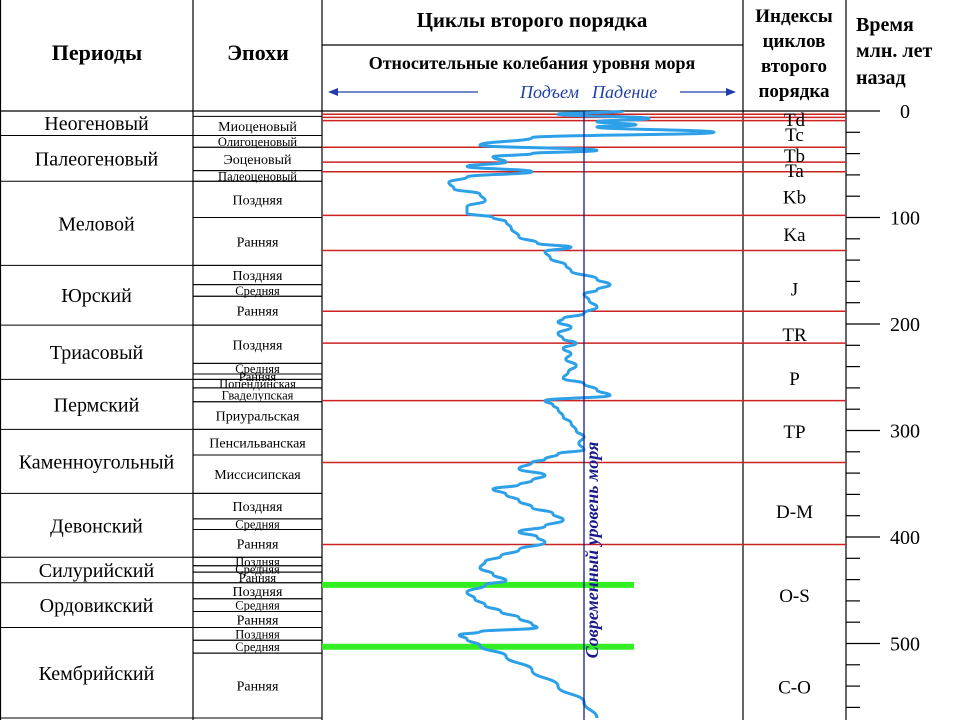 This screenshot has width=960, height=720. What do you see at coordinates (258, 160) in the screenshot?
I see `epoch-label: Эоценовый` at bounding box center [258, 160].